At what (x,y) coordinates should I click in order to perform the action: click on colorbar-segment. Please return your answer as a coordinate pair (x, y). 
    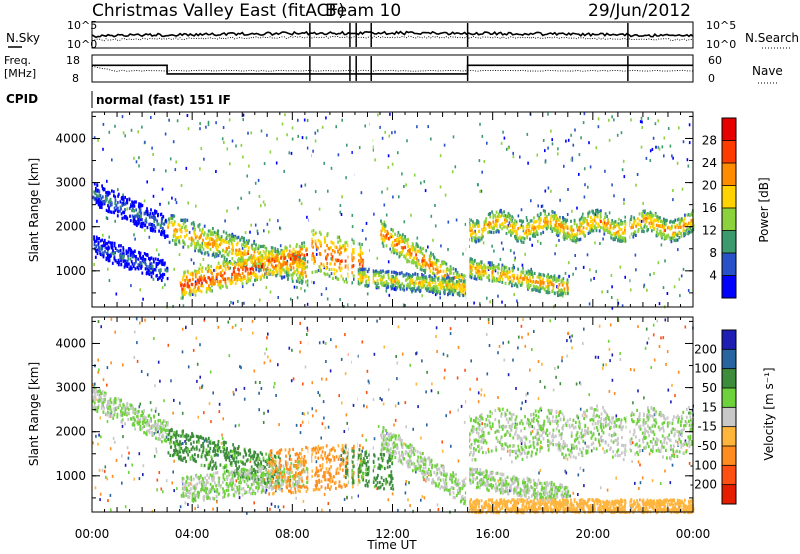
    Looking at the image, I should click on (729, 264).